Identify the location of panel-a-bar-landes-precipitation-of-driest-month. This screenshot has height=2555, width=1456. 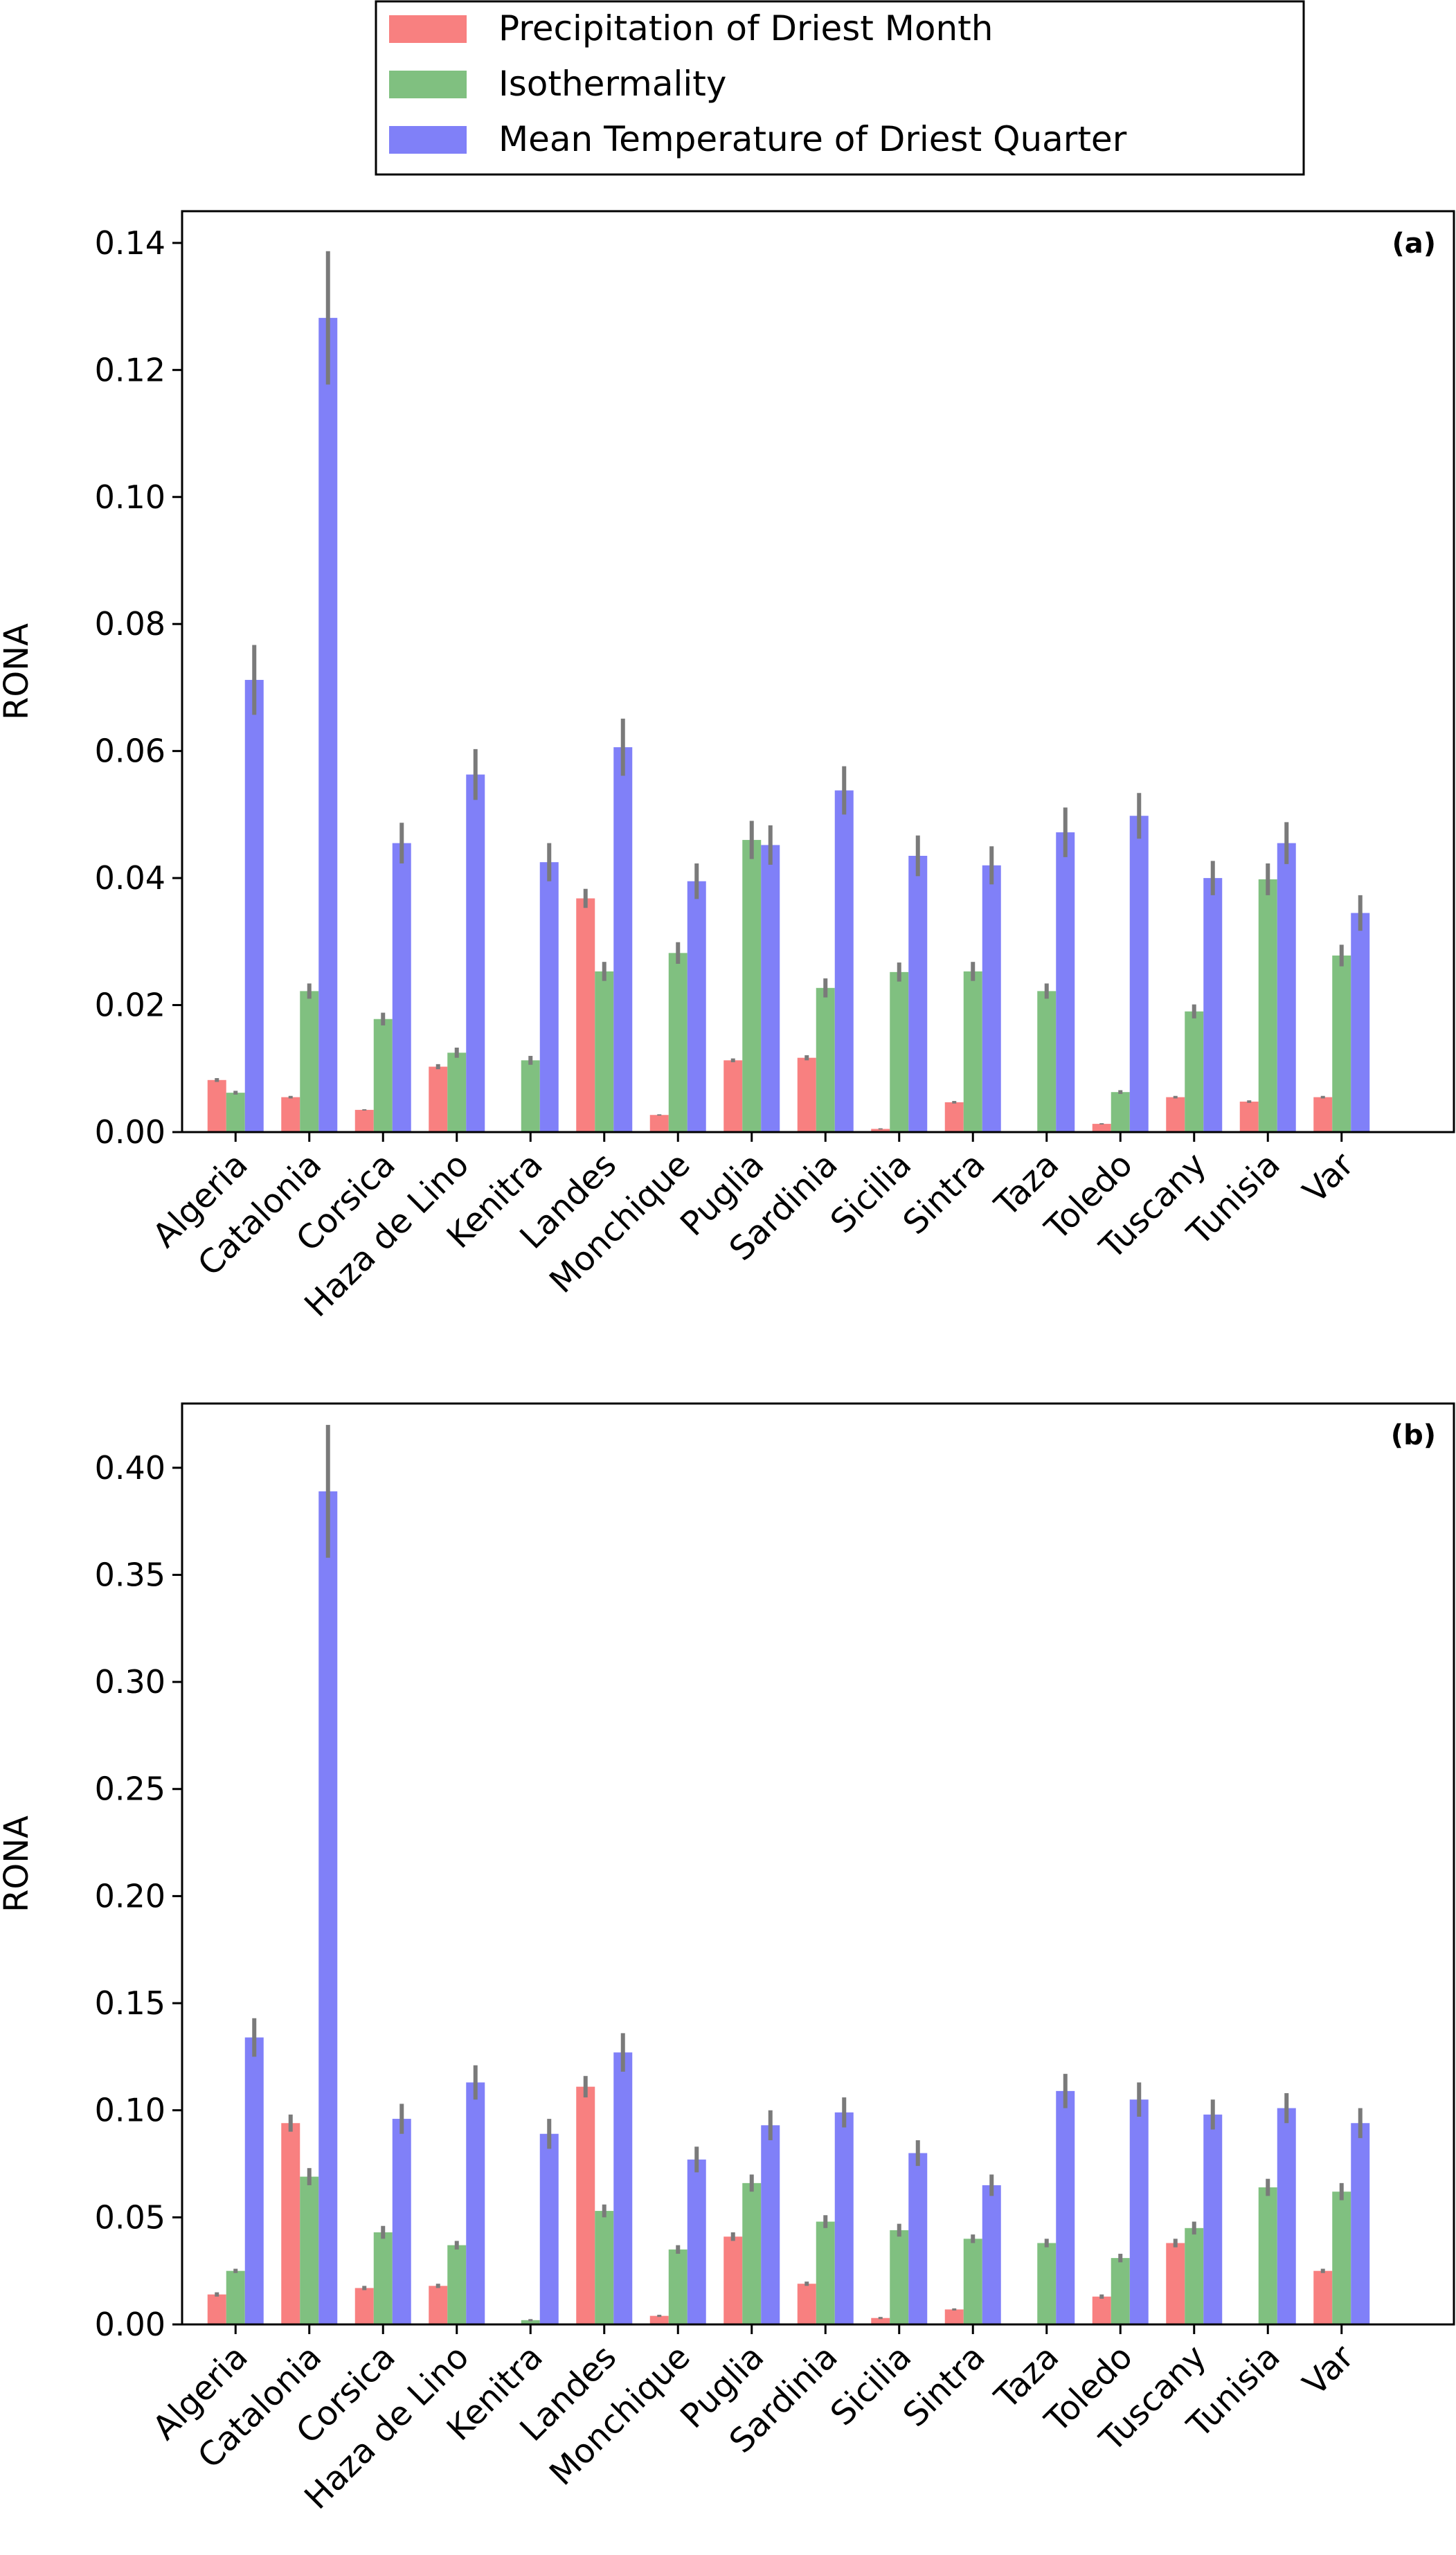
(585, 1015).